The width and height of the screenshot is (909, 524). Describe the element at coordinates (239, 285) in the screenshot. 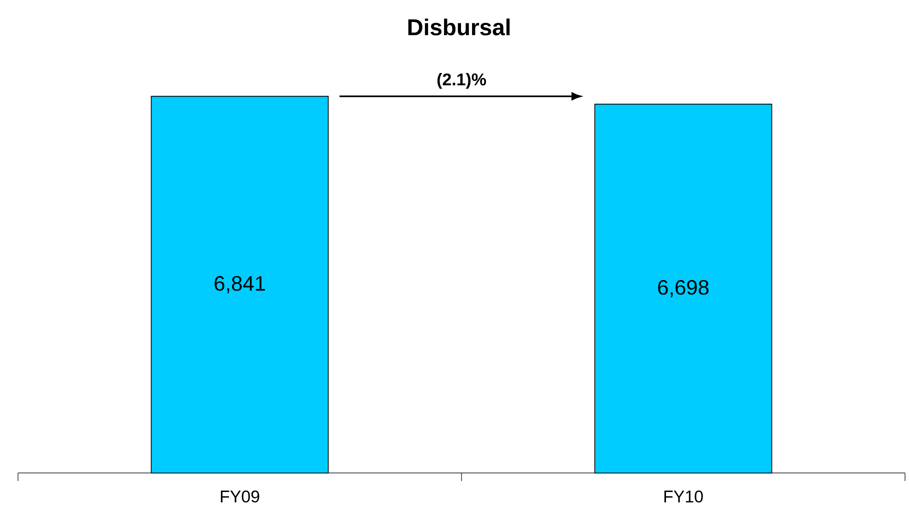

I see `data-label: 6,841` at that location.